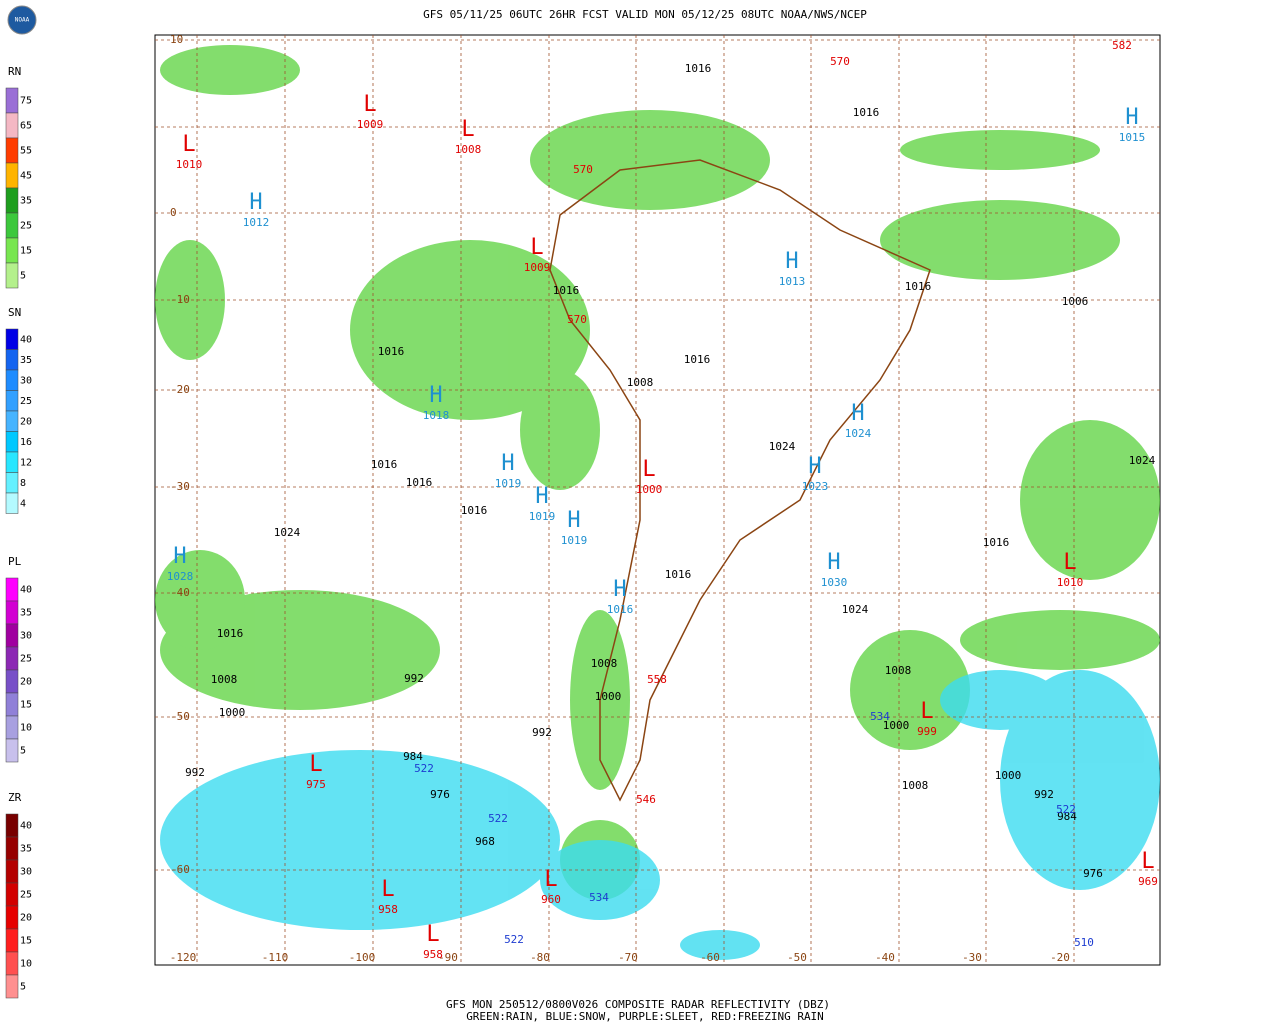 The height and width of the screenshot is (1024, 1280). Describe the element at coordinates (1084, 942) in the screenshot. I see `thickness-label: 510` at that location.